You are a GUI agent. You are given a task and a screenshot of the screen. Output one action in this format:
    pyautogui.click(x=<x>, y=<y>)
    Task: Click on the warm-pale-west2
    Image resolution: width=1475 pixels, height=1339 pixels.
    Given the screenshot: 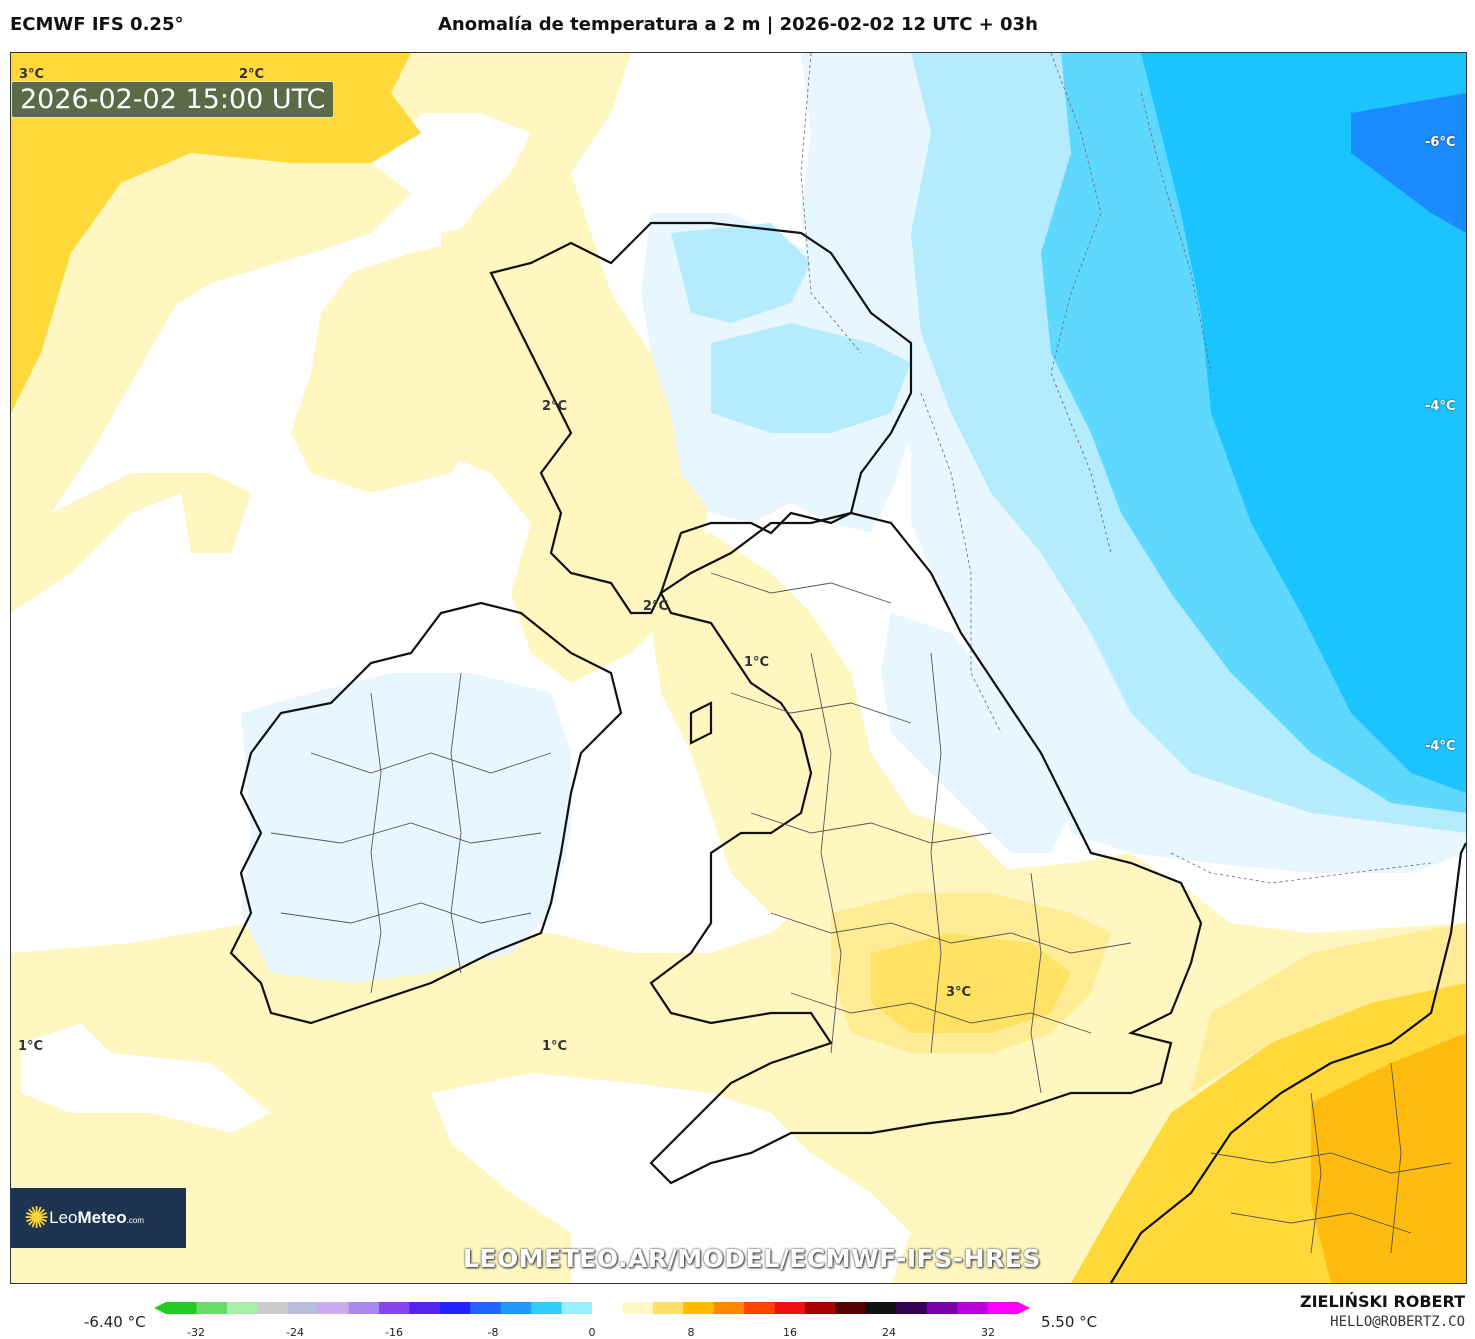 What is the action you would take?
    pyautogui.click(x=131, y=543)
    